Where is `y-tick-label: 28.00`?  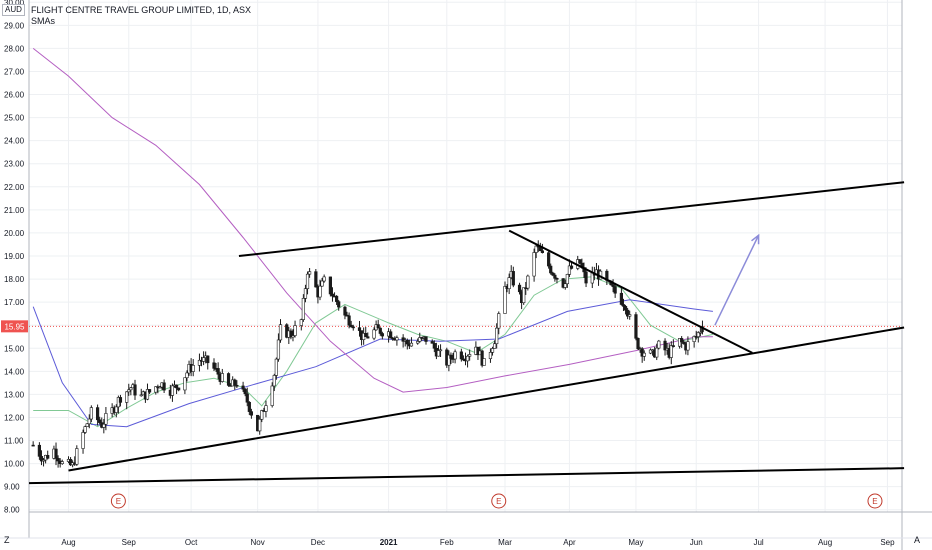 y-tick-label: 28.00 is located at coordinates (14, 48).